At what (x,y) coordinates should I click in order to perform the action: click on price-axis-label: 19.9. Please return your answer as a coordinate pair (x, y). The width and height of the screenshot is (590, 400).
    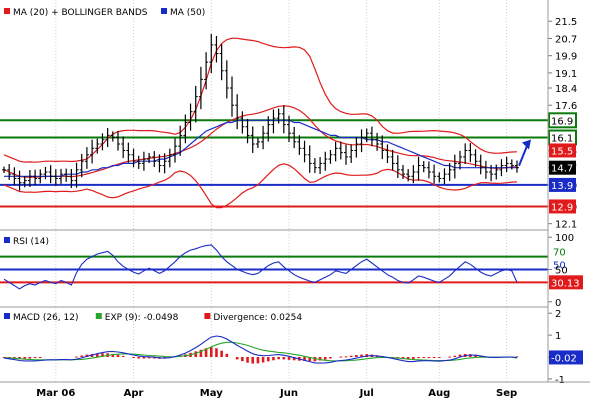
    Looking at the image, I should click on (566, 57).